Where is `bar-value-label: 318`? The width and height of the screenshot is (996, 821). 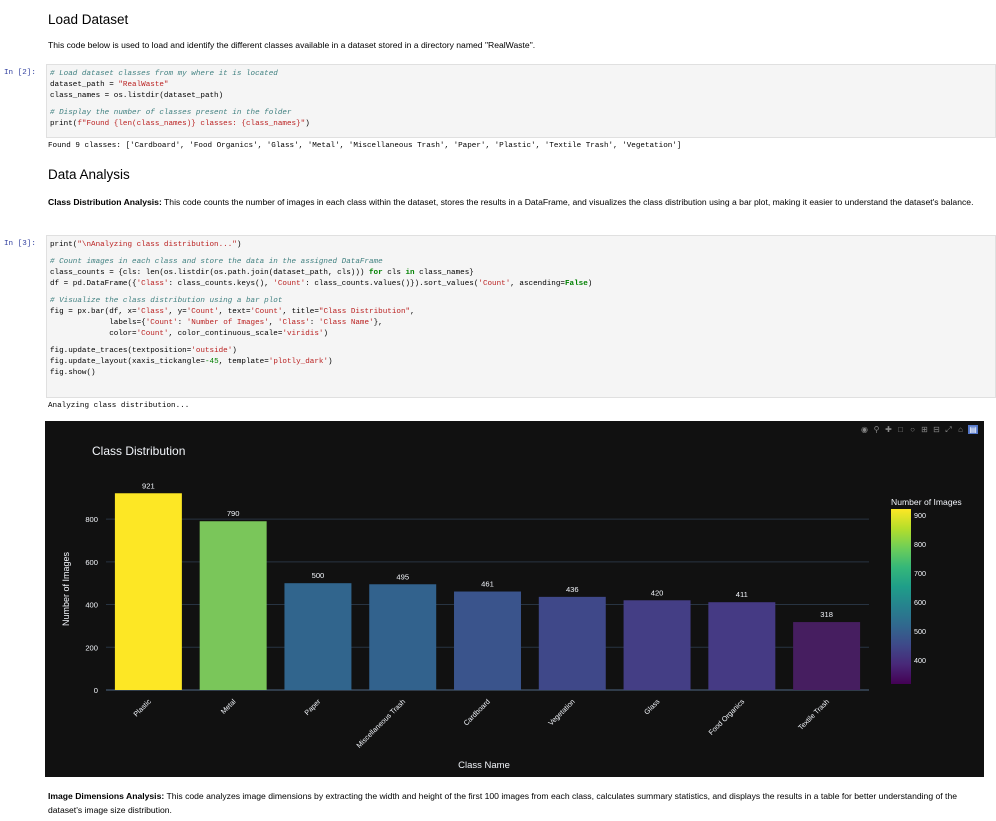 bar-value-label: 318 is located at coordinates (826, 614).